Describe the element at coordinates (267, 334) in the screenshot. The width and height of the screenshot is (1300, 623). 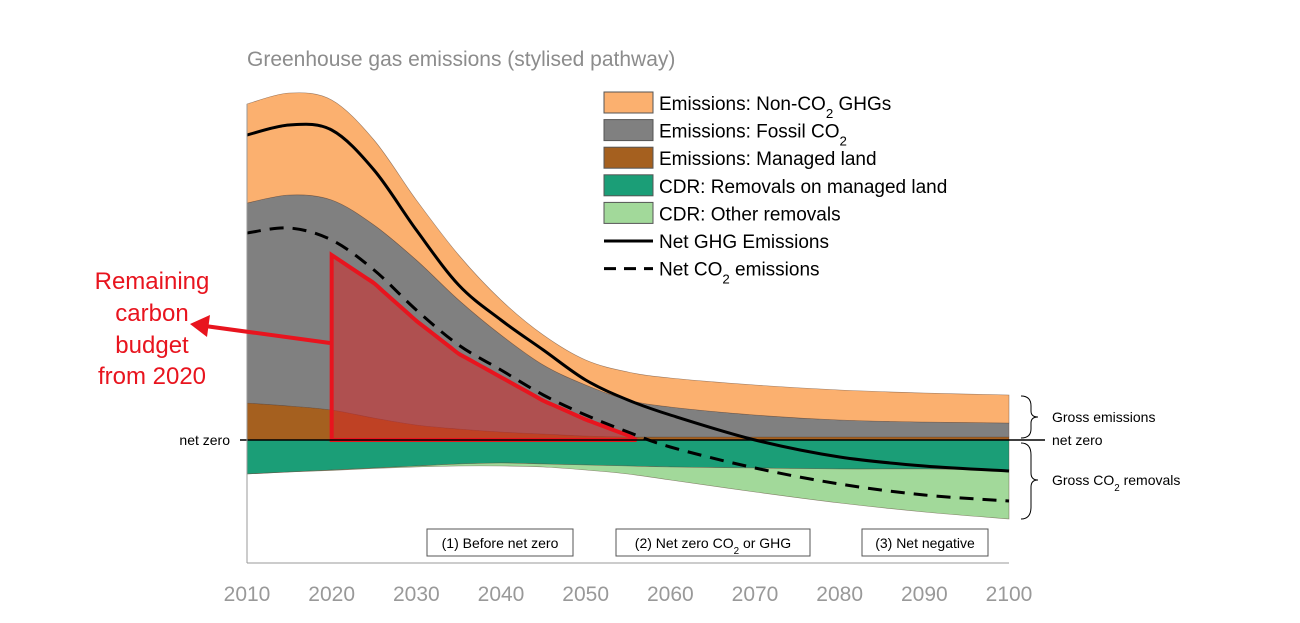
I see `budget-arrow-shaft` at that location.